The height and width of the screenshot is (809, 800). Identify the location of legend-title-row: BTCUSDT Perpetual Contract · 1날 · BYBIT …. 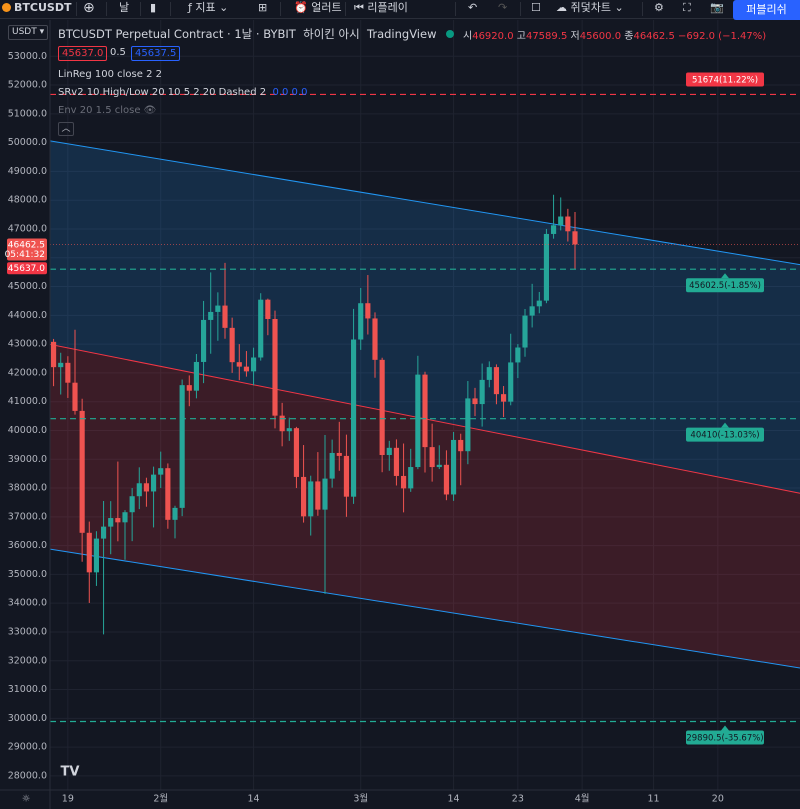
(256, 34).